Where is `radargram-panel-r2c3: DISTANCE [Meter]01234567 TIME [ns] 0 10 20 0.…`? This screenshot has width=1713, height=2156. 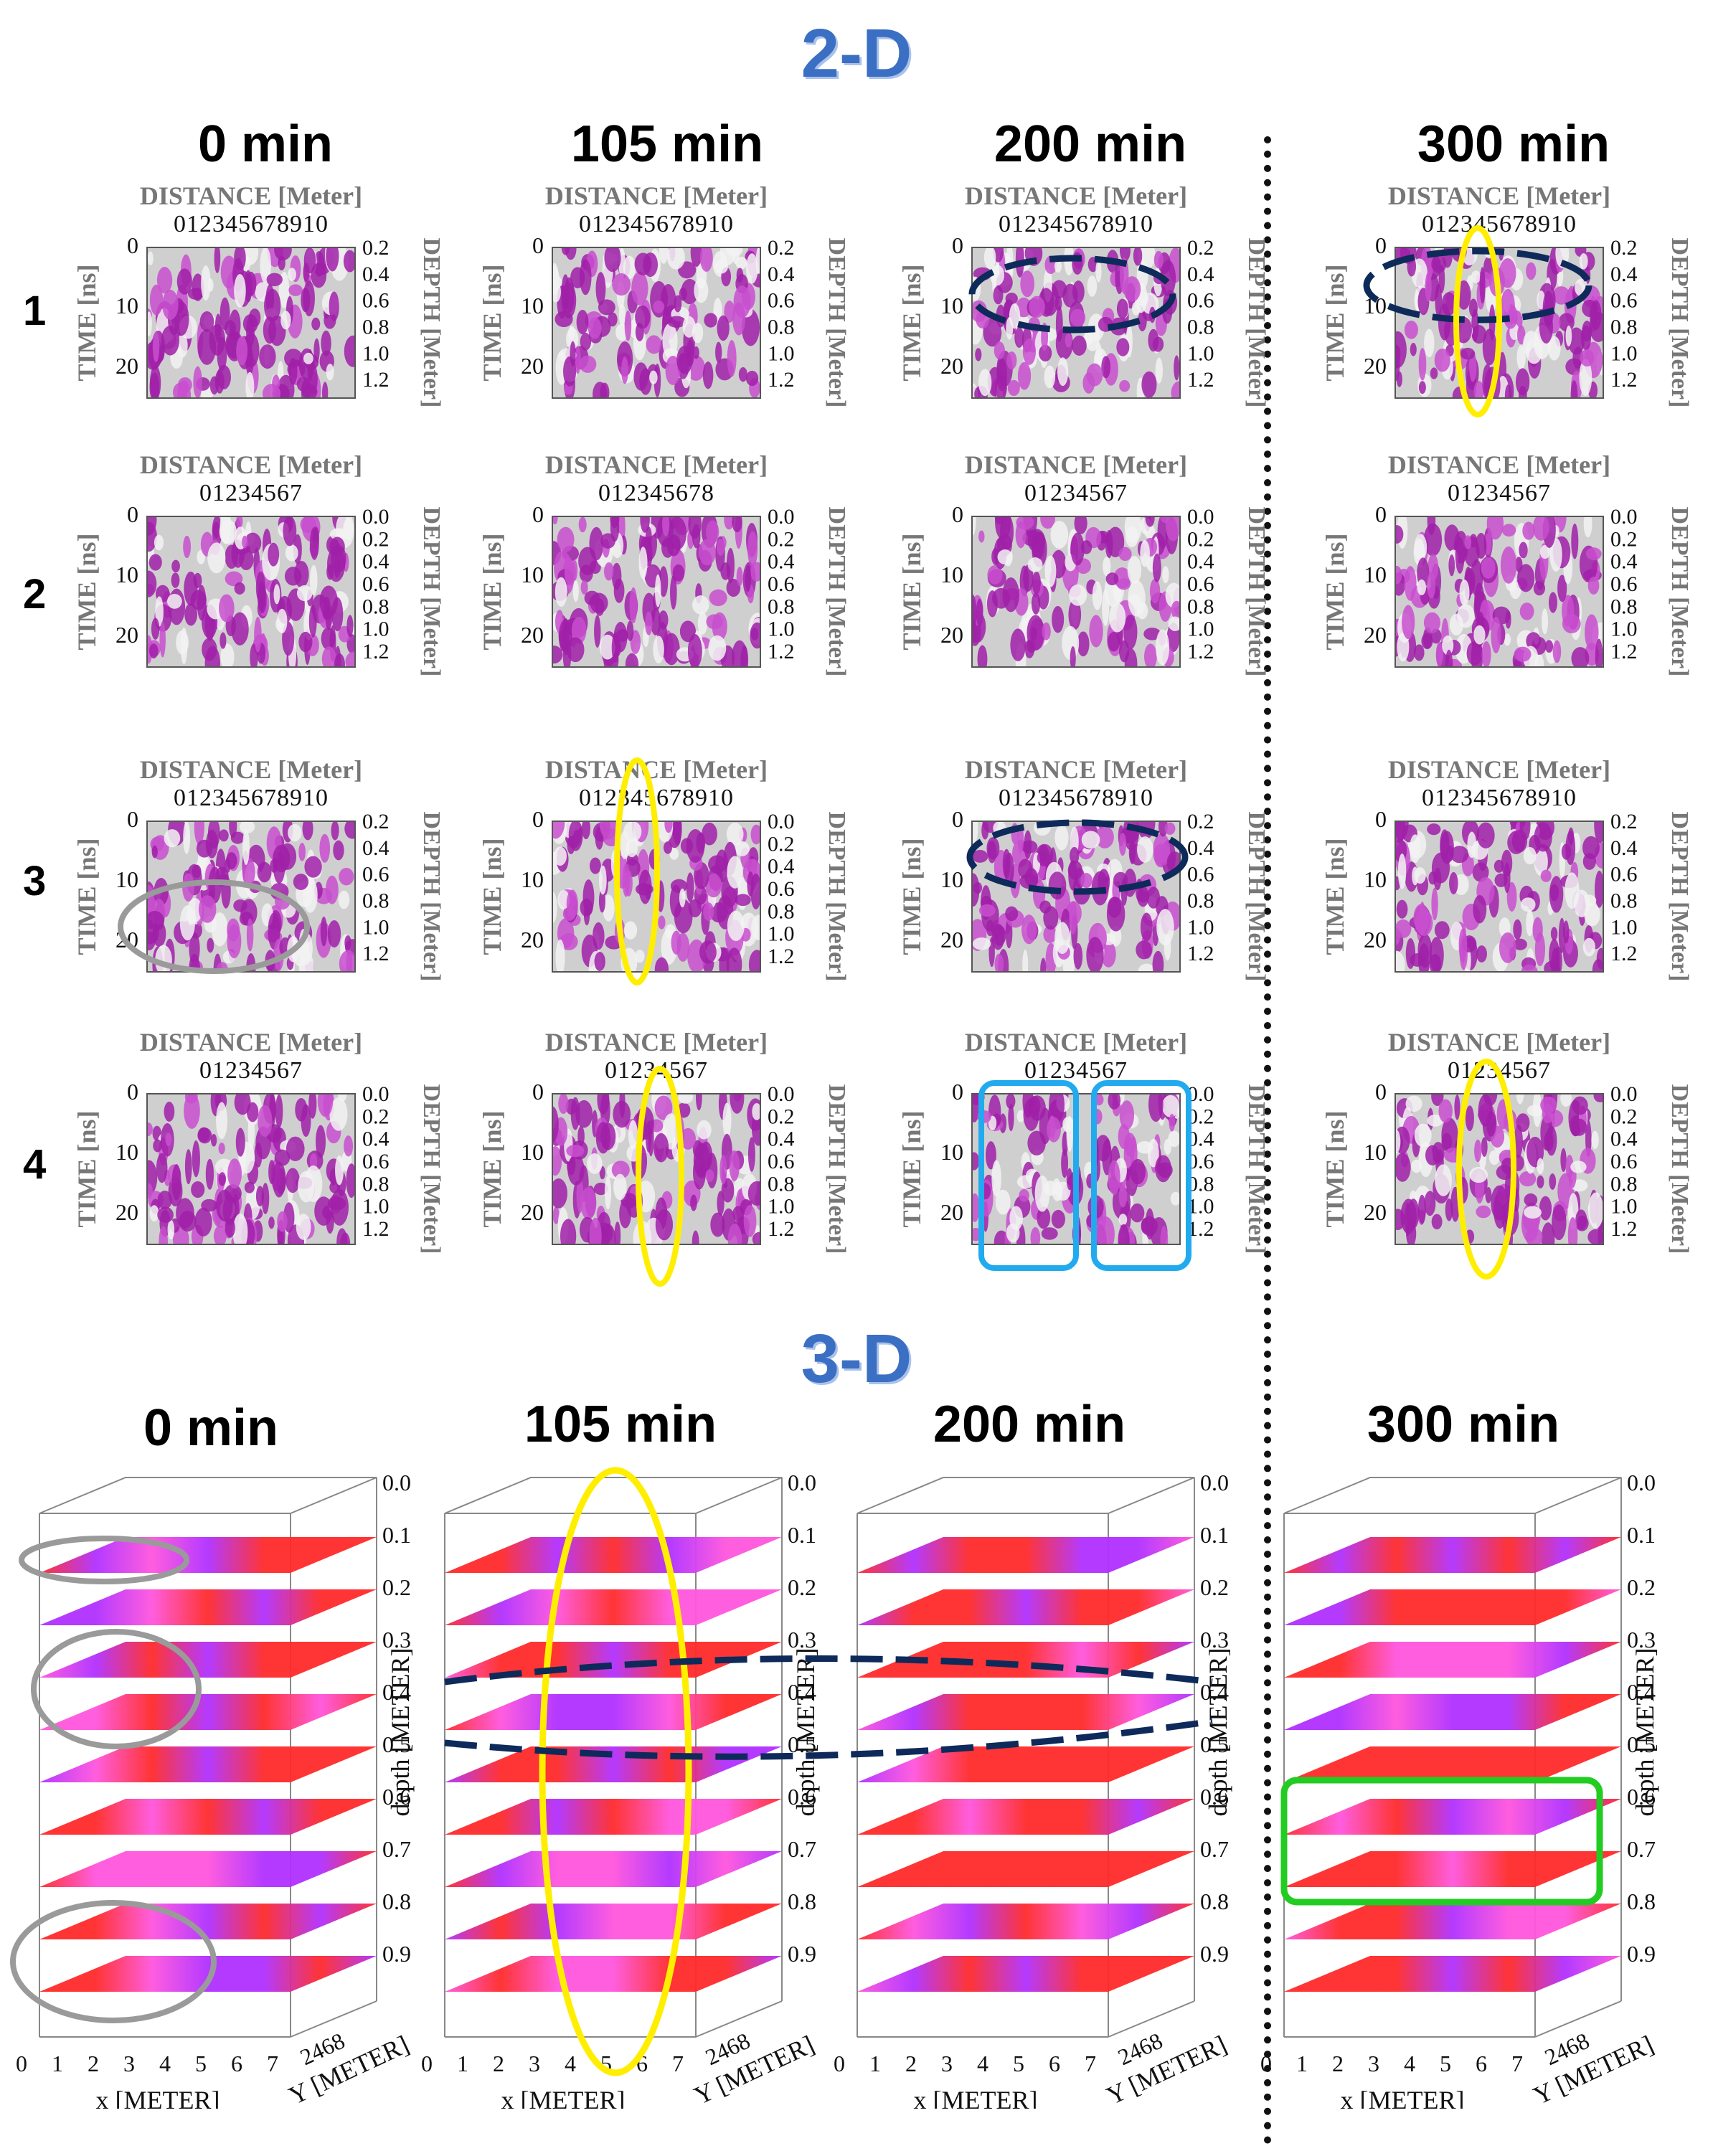 radargram-panel-r2c3: DISTANCE [Meter]01234567 TIME [ns] 0 10 20 0.… is located at coordinates (1083, 564).